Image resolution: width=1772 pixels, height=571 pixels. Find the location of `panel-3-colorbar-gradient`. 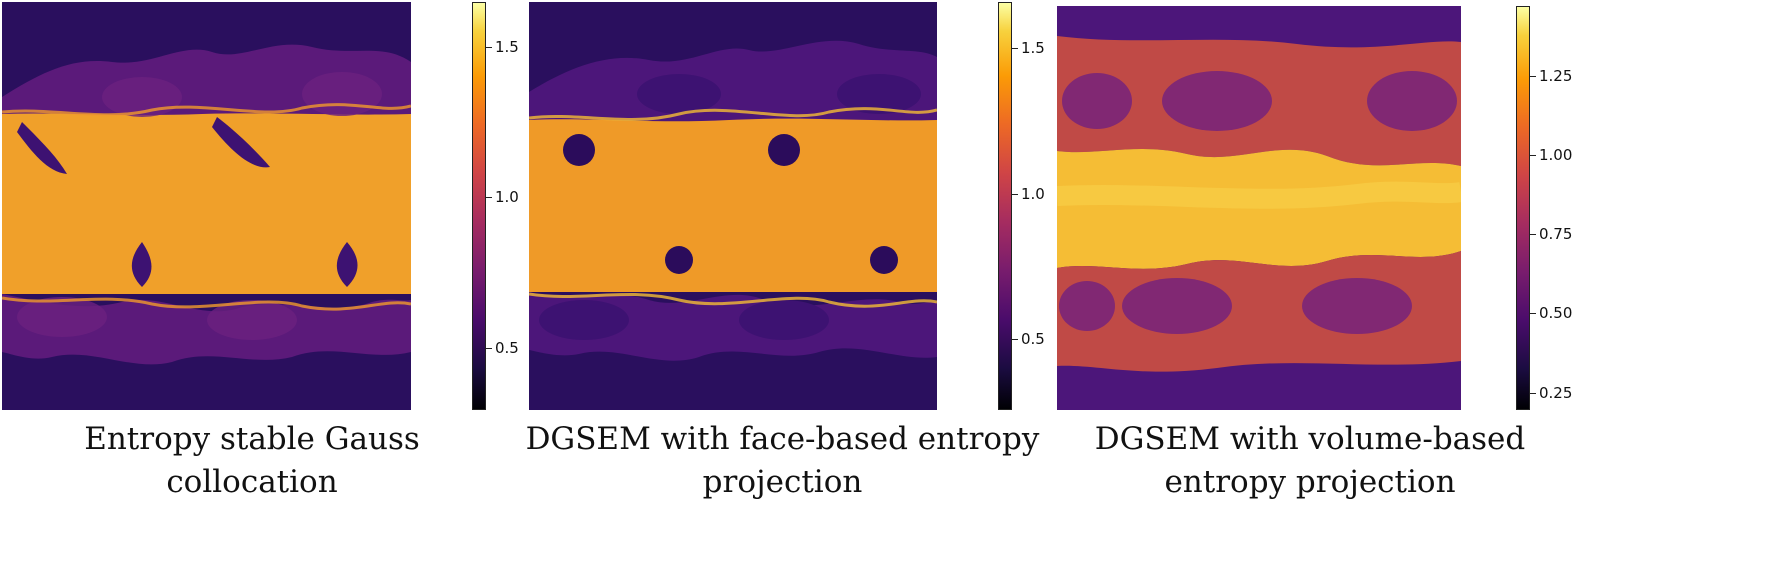

panel-3-colorbar-gradient is located at coordinates (1523, 208).